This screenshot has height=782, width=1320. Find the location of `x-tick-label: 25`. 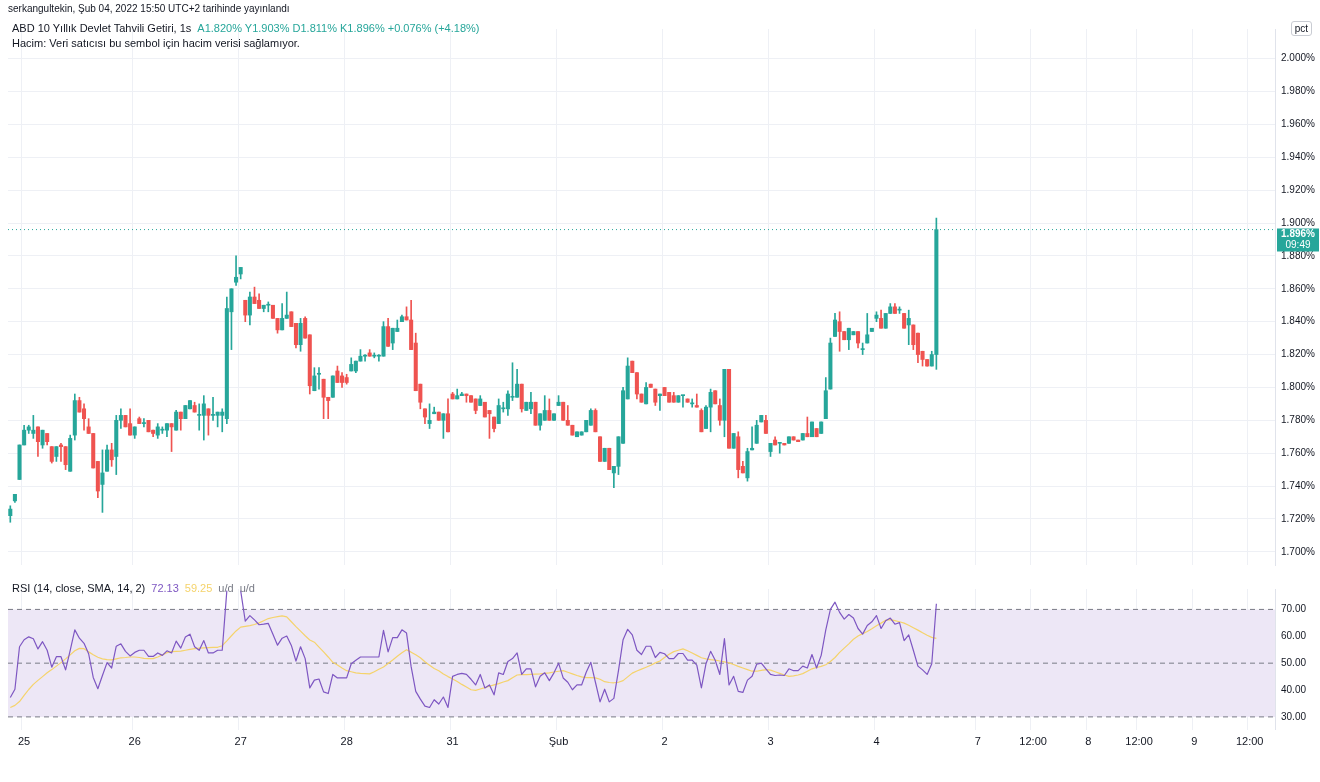

x-tick-label: 25 is located at coordinates (24, 741).